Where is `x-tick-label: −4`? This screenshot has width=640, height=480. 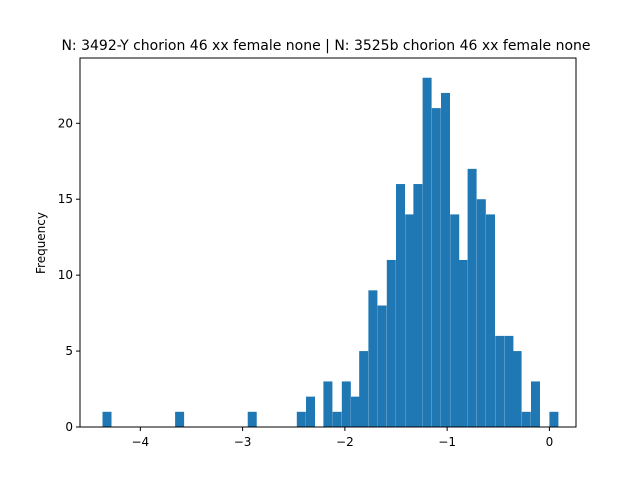
x-tick-label: −4 is located at coordinates (140, 442).